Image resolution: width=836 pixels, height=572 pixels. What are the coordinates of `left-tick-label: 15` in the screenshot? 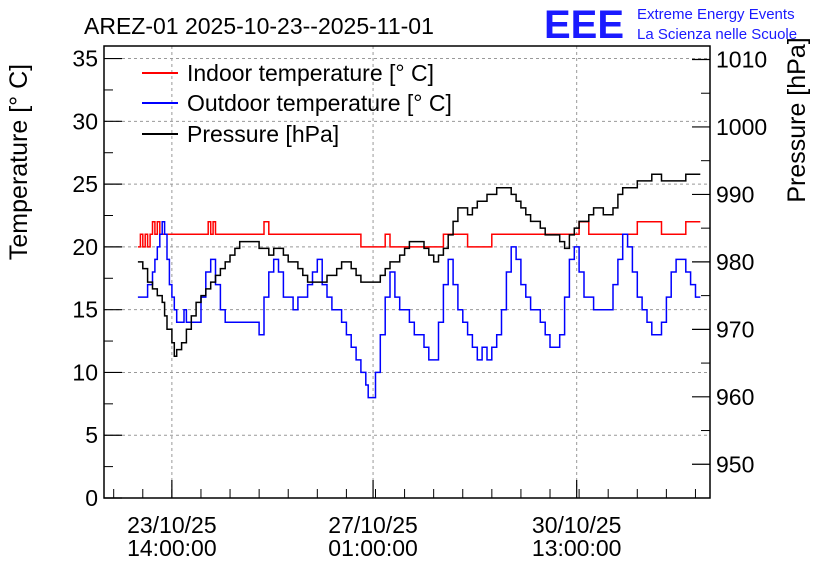 It's located at (85, 310).